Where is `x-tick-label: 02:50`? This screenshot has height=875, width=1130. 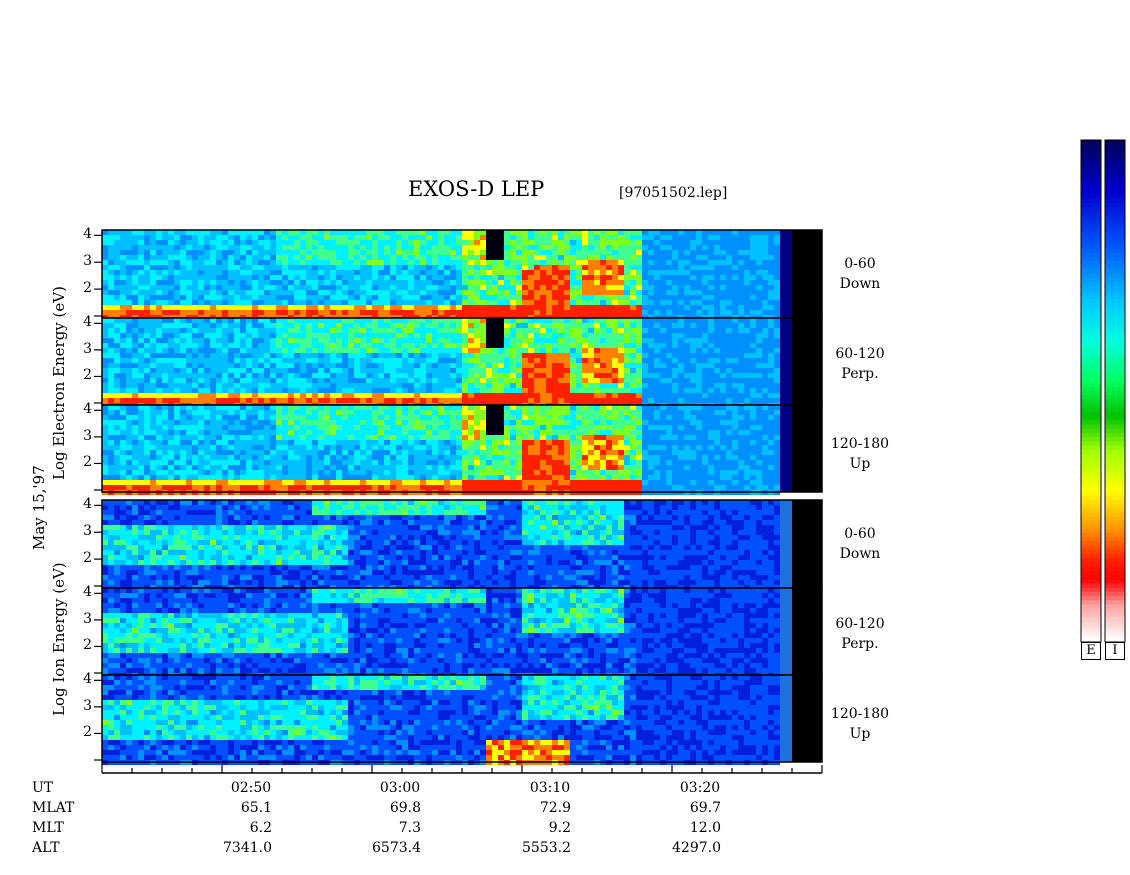
x-tick-label: 02:50 is located at coordinates (251, 788).